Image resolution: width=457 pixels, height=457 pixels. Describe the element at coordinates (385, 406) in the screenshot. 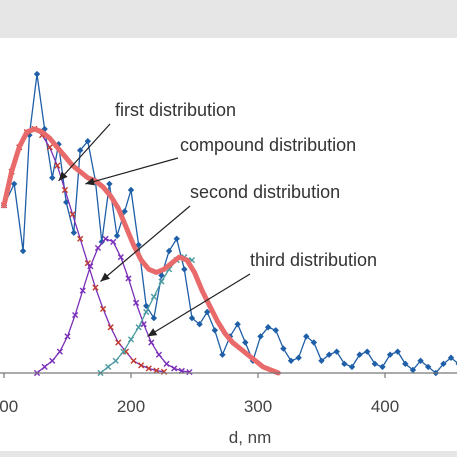

I see `x-tick-label: 400` at that location.